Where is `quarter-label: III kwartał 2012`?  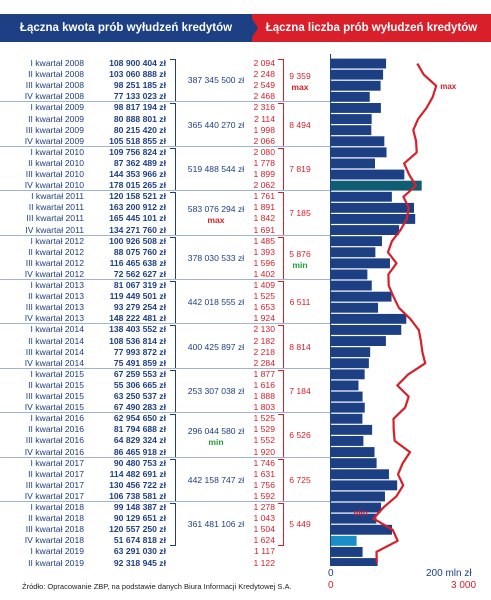 quarter-label: III kwartał 2012 is located at coordinates (54, 262).